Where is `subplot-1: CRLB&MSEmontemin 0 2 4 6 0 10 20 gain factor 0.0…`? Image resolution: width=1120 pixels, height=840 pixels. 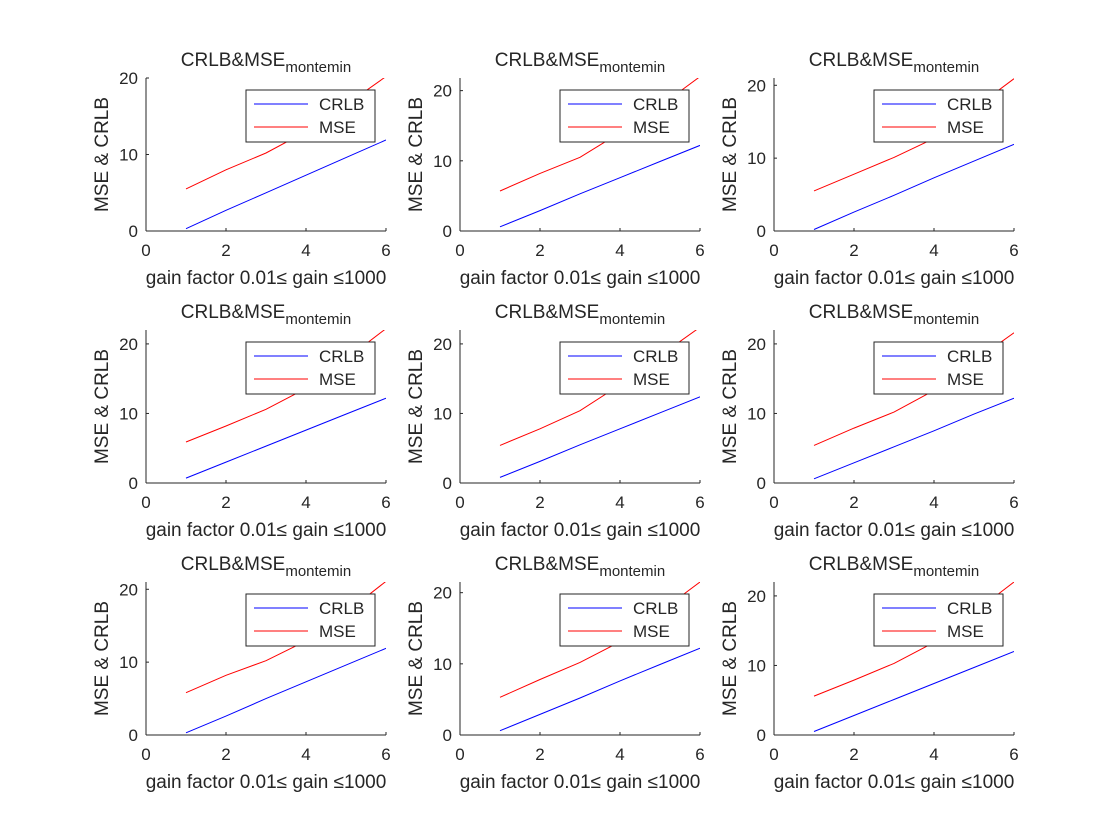
subplot-1: CRLB&MSEmontemin 0 2 4 6 0 10 20 gain factor 0.0… is located at coordinates (241, 169).